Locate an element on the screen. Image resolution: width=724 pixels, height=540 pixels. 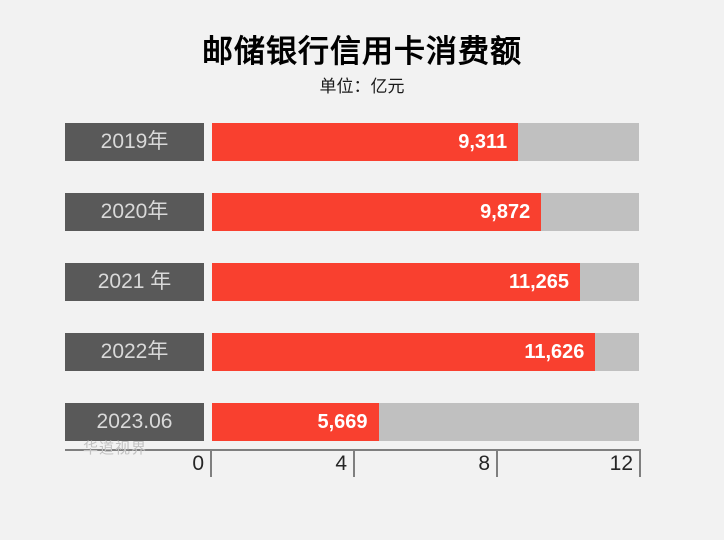
bar-track: 5,669 is located at coordinates (425, 422).